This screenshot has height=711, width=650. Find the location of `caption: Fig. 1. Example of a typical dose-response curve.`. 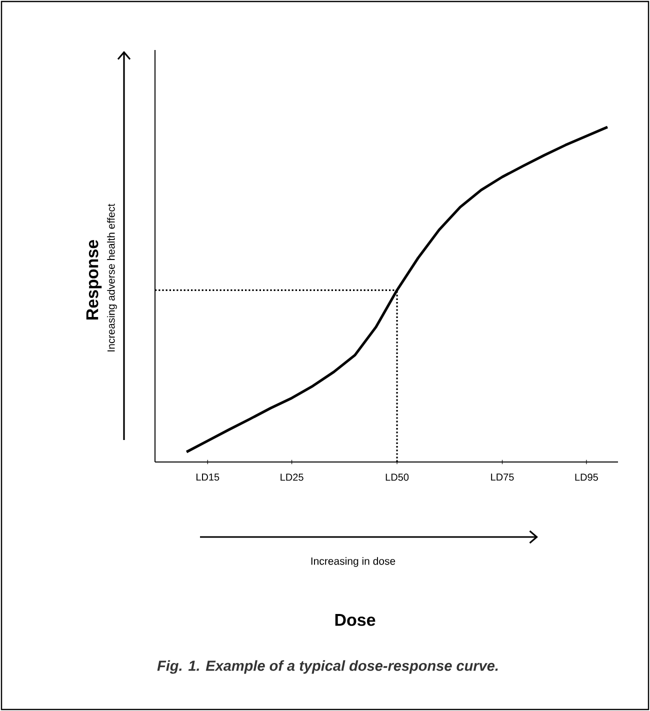

caption: Fig. 1. Example of a typical dose-response curve. is located at coordinates (327, 667).